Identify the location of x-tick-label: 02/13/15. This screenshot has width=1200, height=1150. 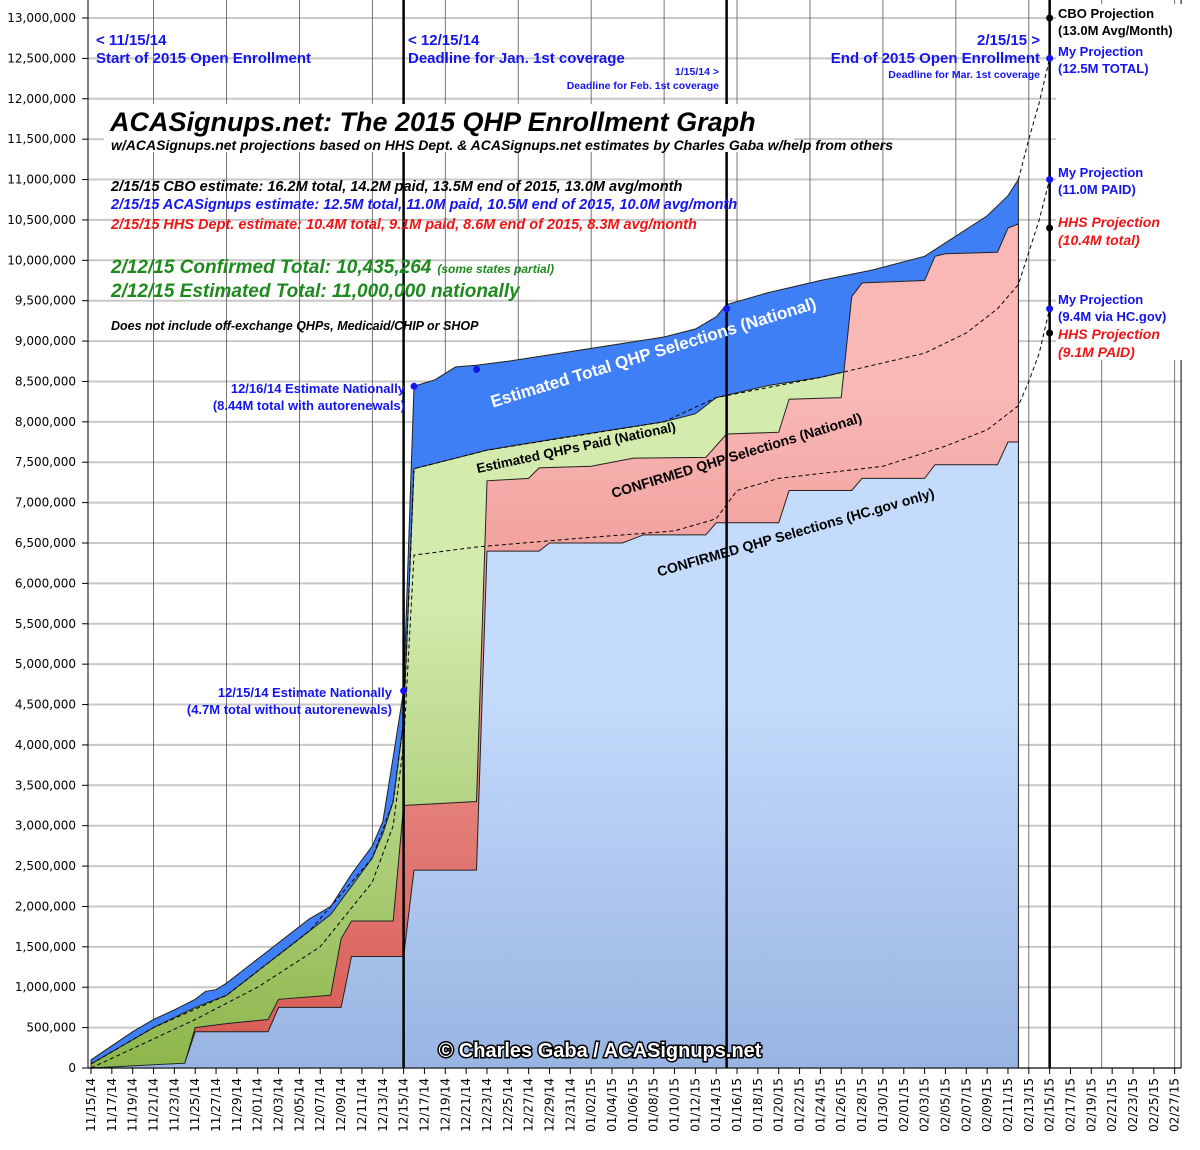
(1029, 1105).